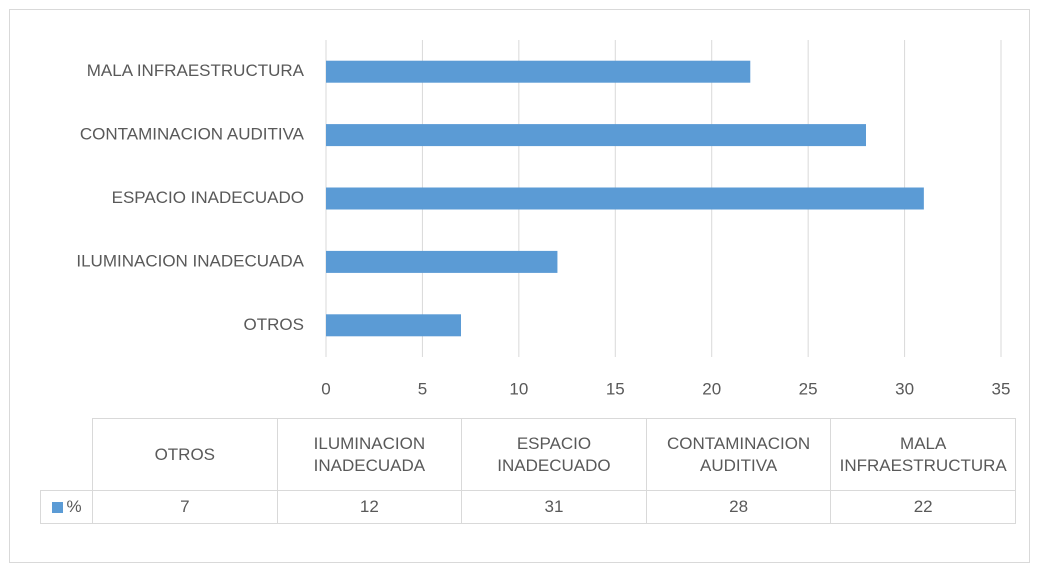 The image size is (1039, 572). What do you see at coordinates (738, 507) in the screenshot?
I see `table-value: 28` at bounding box center [738, 507].